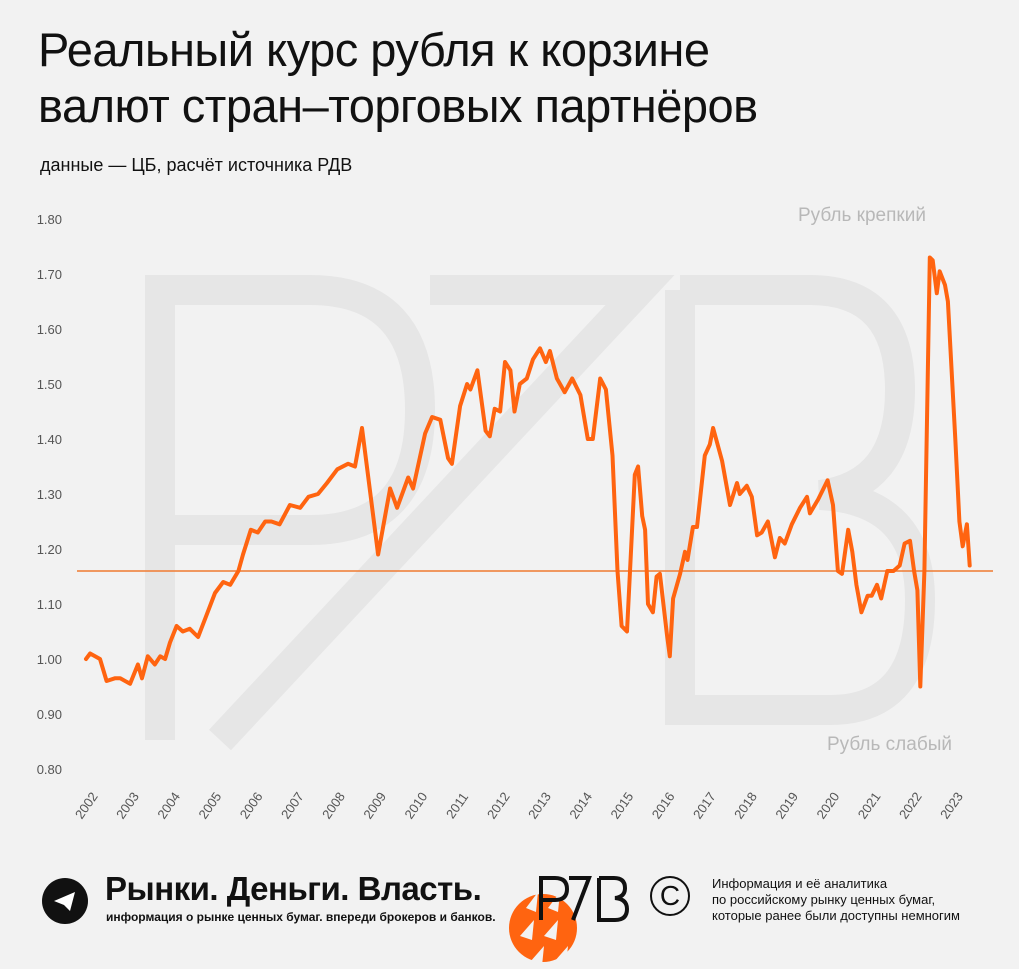 The height and width of the screenshot is (969, 1019). Describe the element at coordinates (49, 769) in the screenshot. I see `y-tick-label: 0.80` at that location.